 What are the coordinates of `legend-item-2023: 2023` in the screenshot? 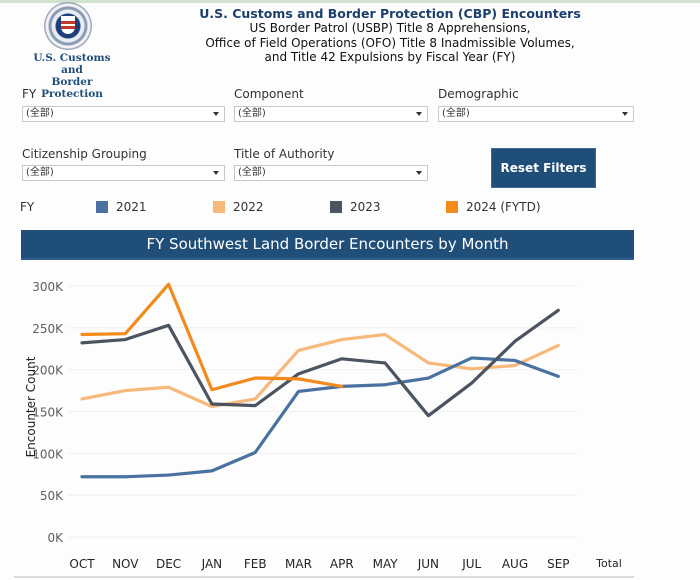 It's located at (355, 207).